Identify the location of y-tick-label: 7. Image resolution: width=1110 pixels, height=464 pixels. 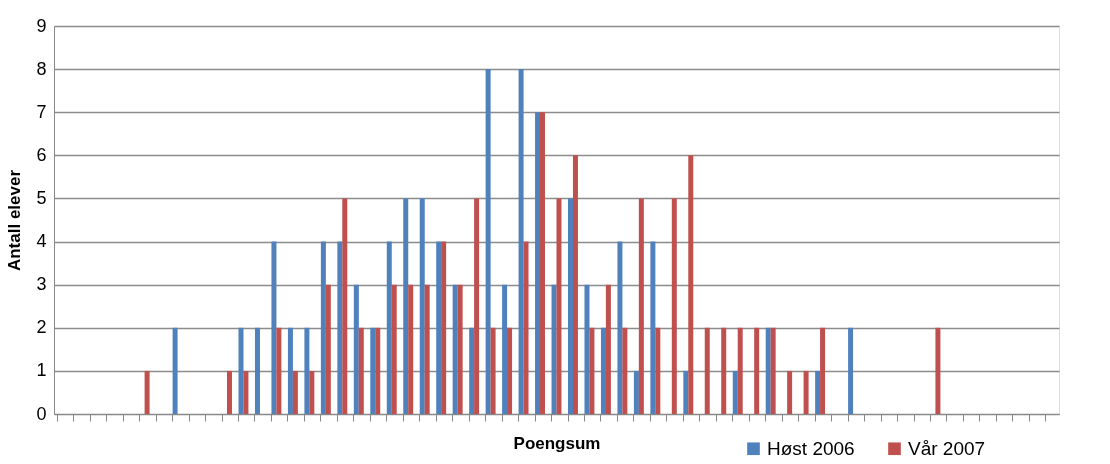
(41, 111).